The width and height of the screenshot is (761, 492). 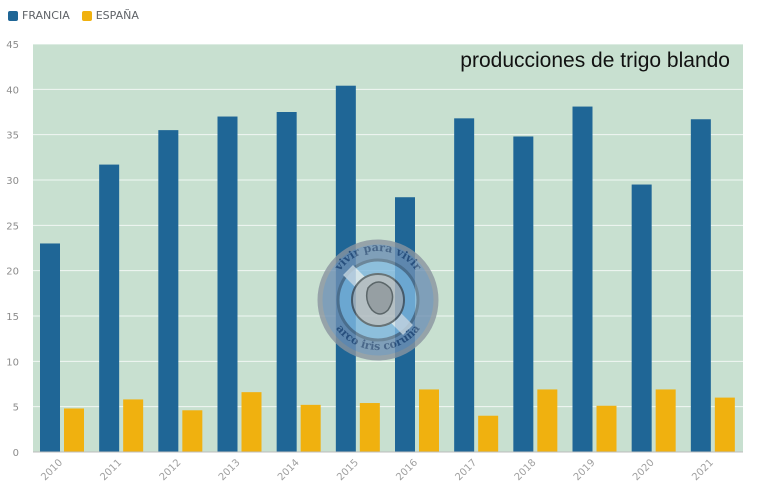 What do you see at coordinates (595, 60) in the screenshot?
I see `chart-title: producciones de trigo blando` at bounding box center [595, 60].